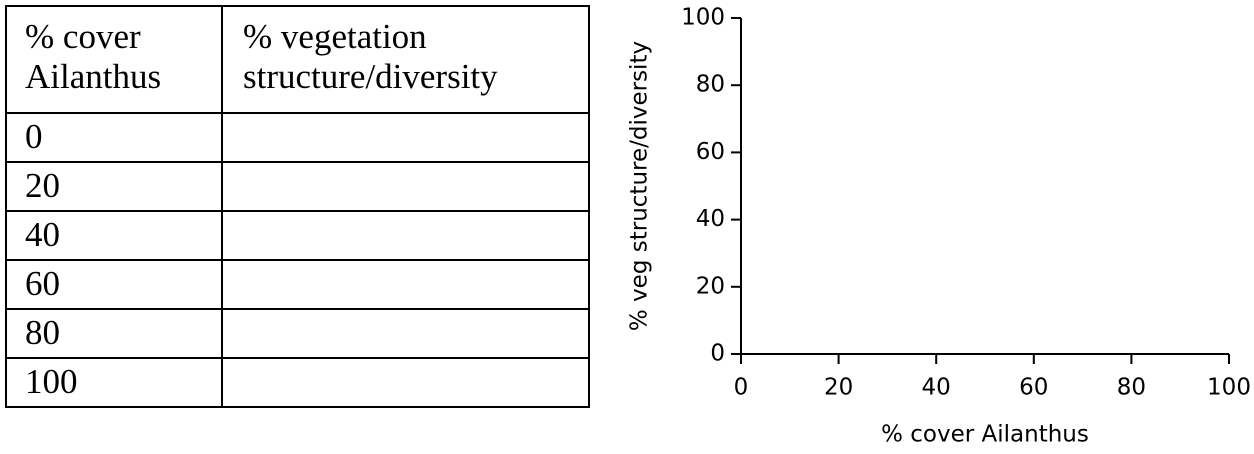 This screenshot has height=454, width=1254. What do you see at coordinates (114, 284) in the screenshot?
I see `cell: 60` at bounding box center [114, 284].